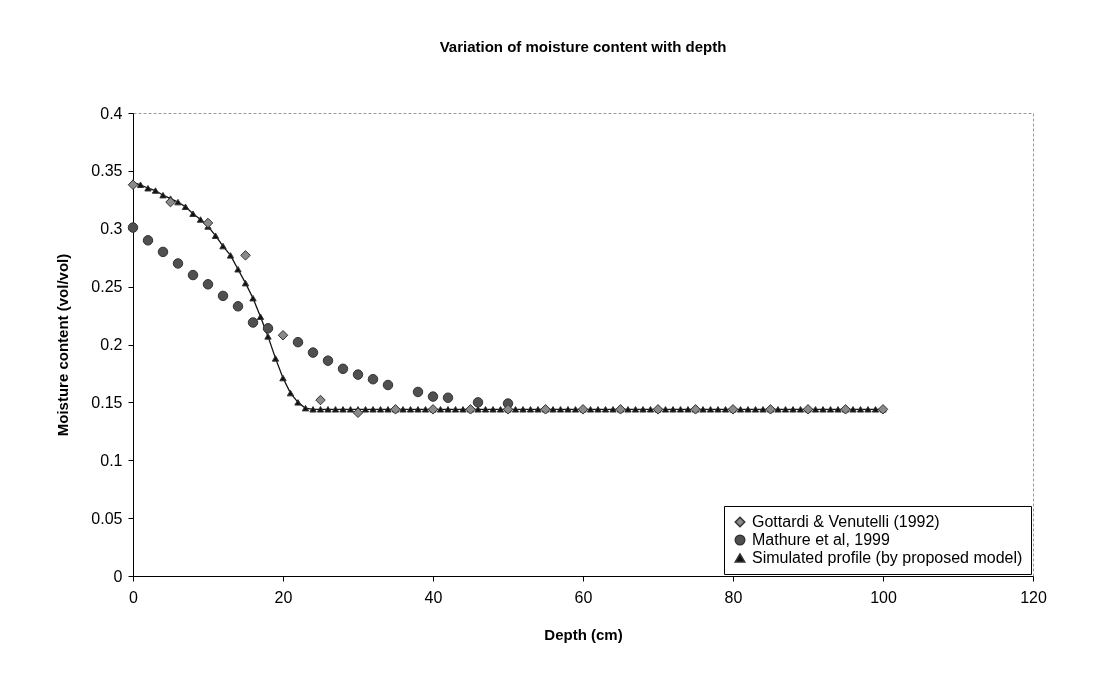  I want to click on x-tick-label: 0, so click(134, 597).